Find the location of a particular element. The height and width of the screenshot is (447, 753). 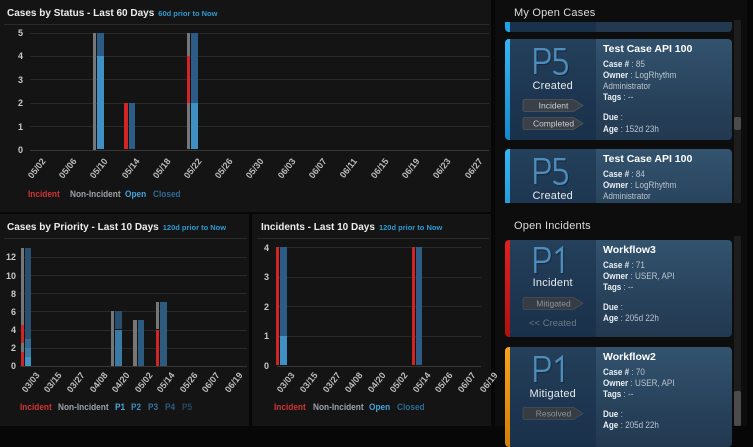

svg-text: Completed is located at coordinates (553, 123).